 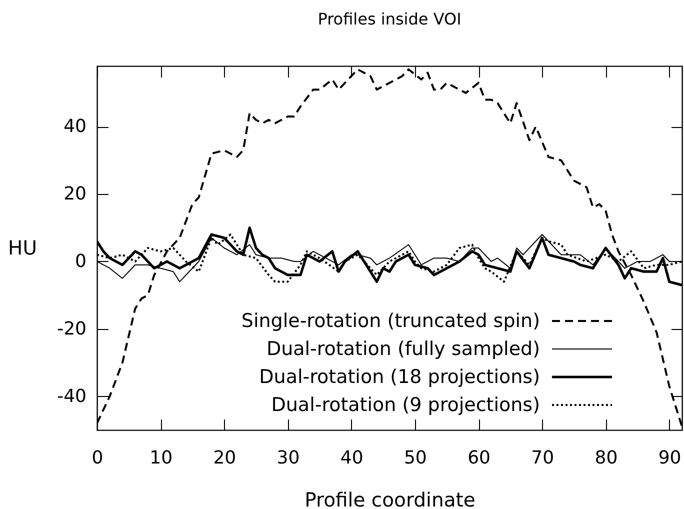 What do you see at coordinates (606, 458) in the screenshot?
I see `x-tick-label: 80` at bounding box center [606, 458].